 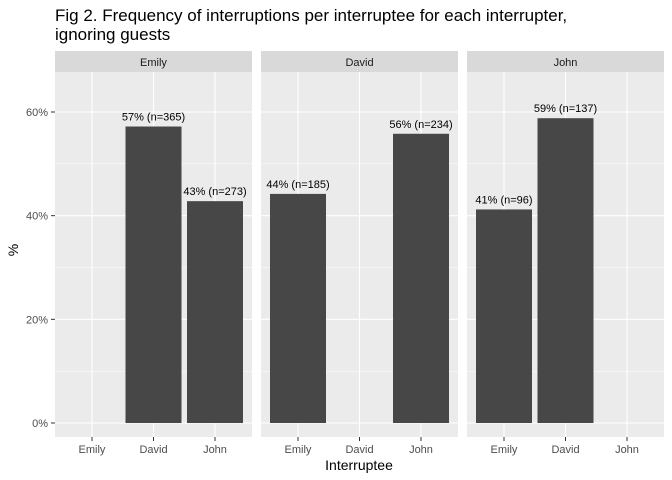 I want to click on bar-emily-david, so click(x=153, y=274).